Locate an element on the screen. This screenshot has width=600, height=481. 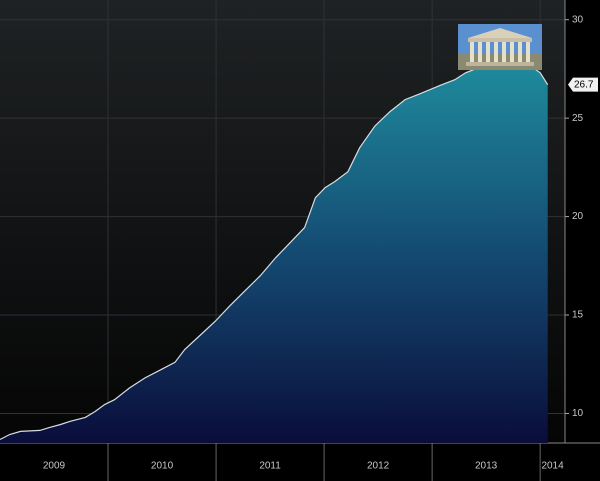
last-value-box is located at coordinates (583, 84).